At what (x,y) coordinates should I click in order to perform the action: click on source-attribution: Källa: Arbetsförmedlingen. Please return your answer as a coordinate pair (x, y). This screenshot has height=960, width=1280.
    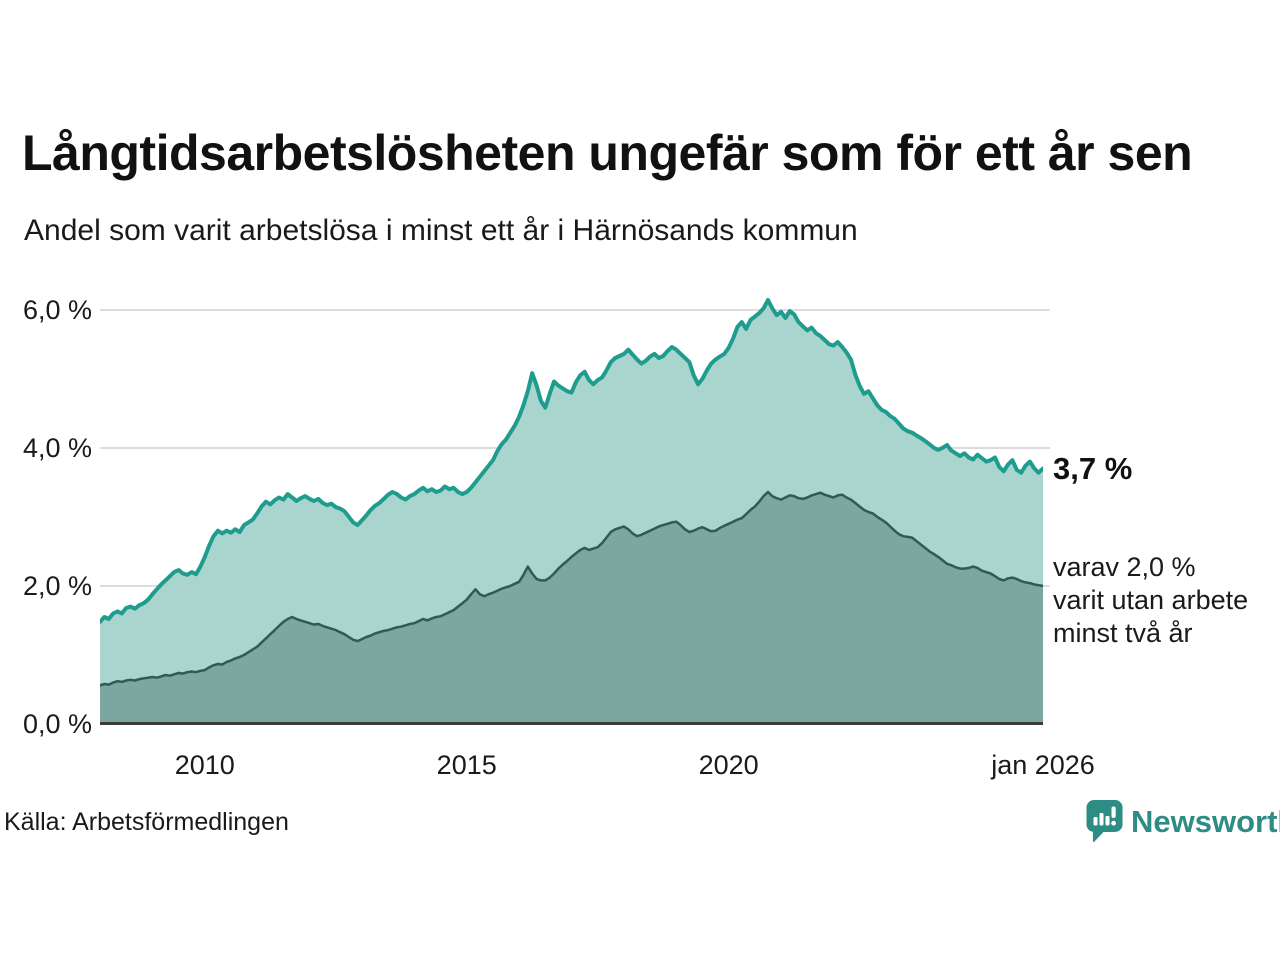
    Looking at the image, I should click on (146, 822).